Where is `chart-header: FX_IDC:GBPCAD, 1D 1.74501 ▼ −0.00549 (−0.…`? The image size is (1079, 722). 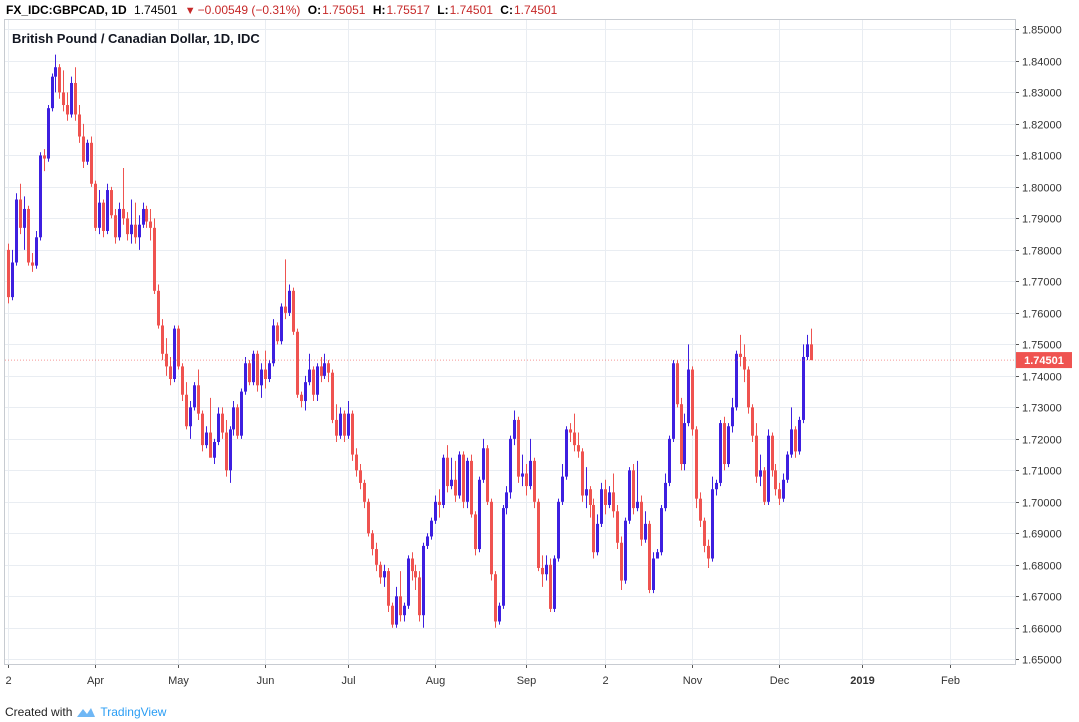 chart-header: FX_IDC:GBPCAD, 1D 1.74501 ▼ −0.00549 (−0.… is located at coordinates (283, 10).